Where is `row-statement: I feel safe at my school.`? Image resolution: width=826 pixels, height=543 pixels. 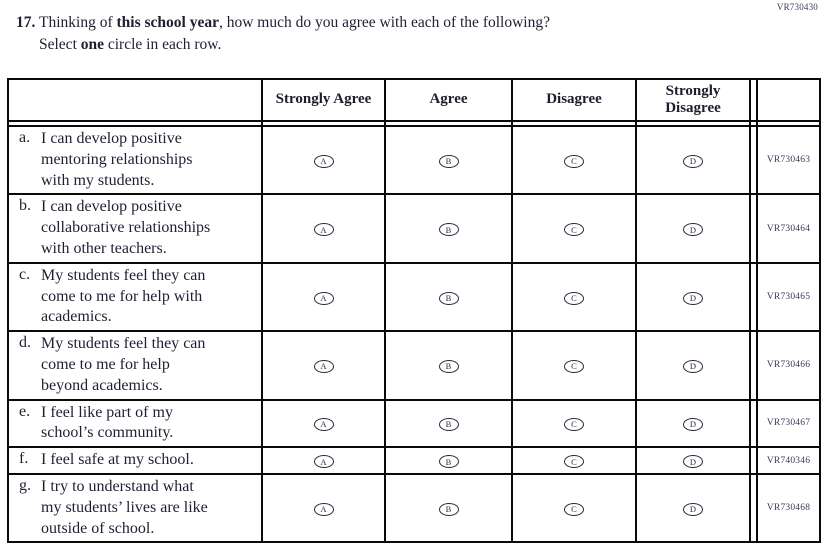
row-statement: I feel safe at my school. is located at coordinates (117, 460).